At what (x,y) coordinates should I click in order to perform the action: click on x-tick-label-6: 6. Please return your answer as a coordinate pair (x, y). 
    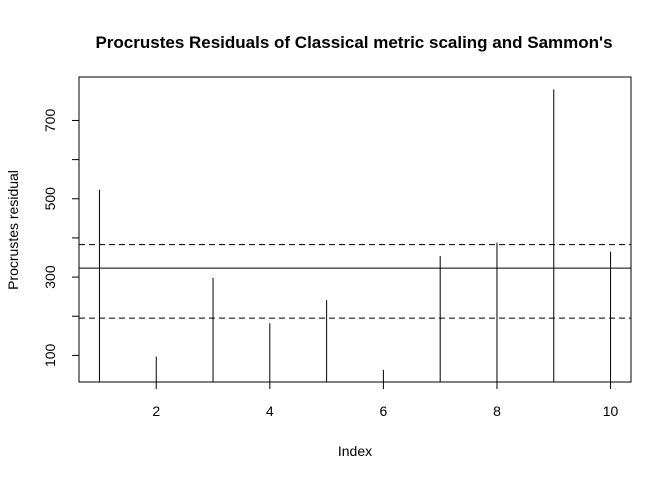
    Looking at the image, I should click on (383, 411).